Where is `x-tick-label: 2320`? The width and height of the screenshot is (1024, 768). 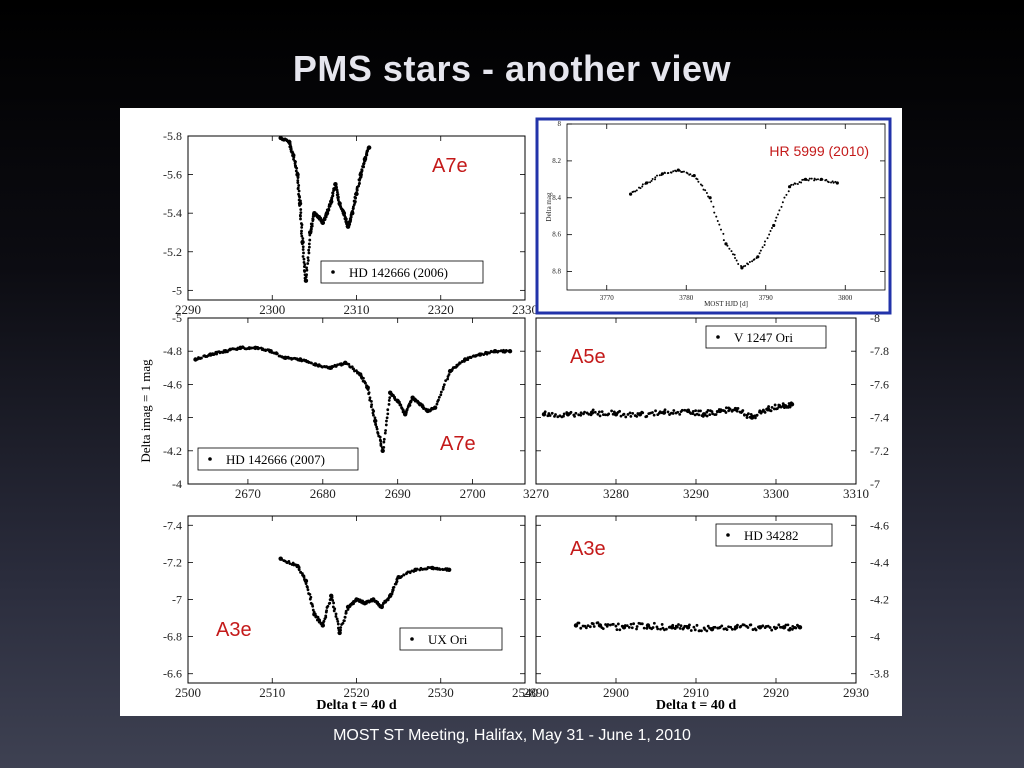
x-tick-label: 2320 is located at coordinates (441, 309).